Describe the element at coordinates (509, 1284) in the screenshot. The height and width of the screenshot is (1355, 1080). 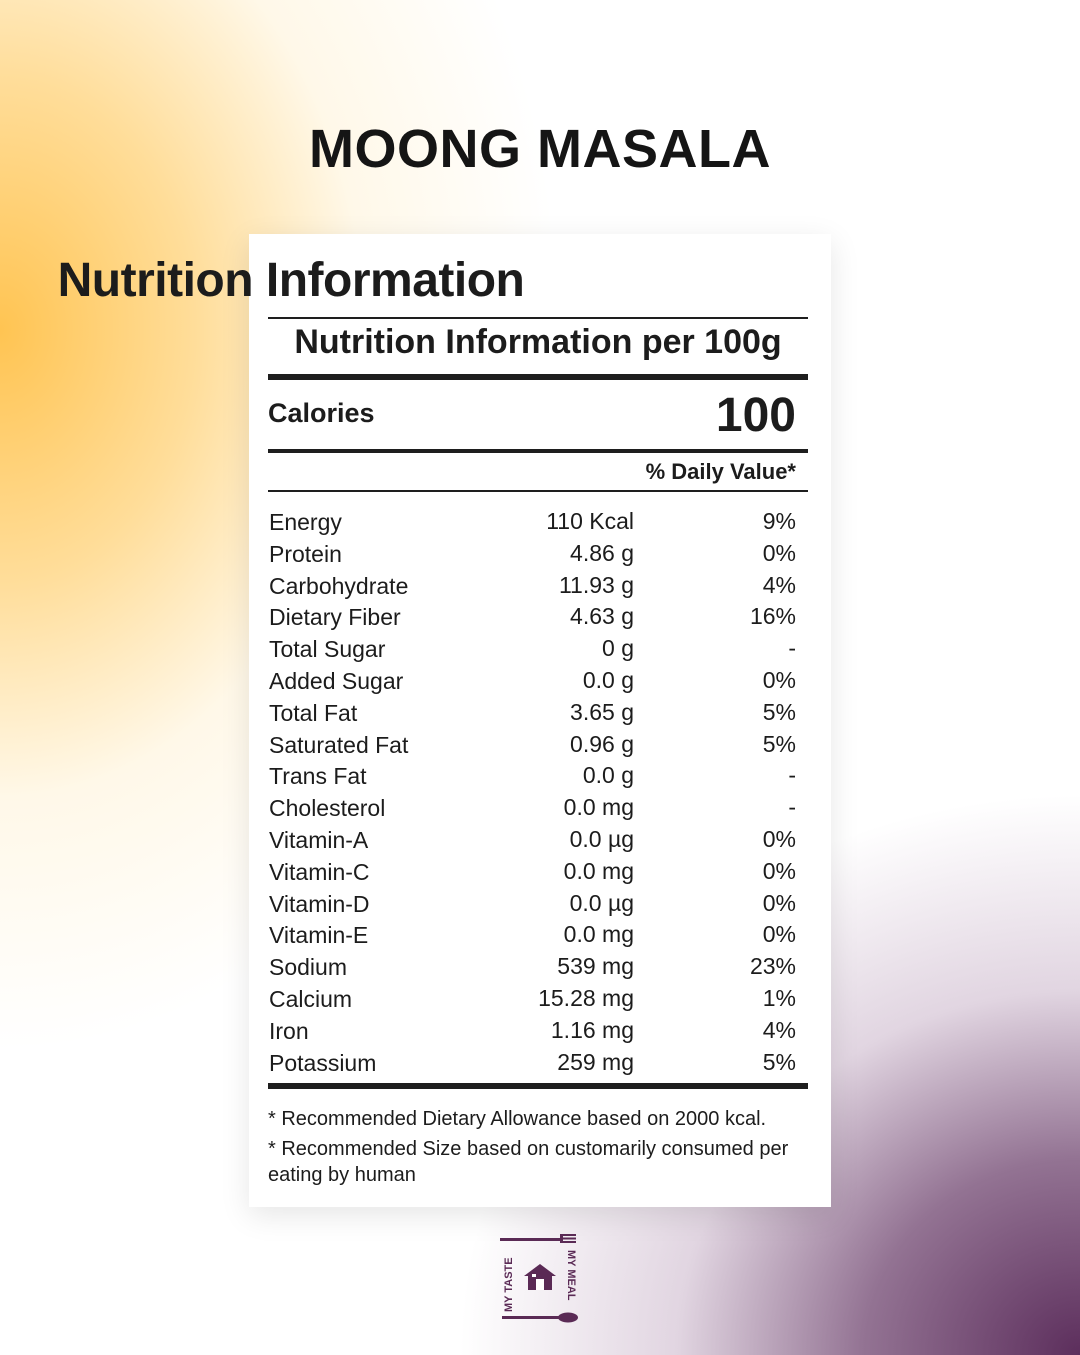
I see `logo-text-left: MY TASTE` at that location.